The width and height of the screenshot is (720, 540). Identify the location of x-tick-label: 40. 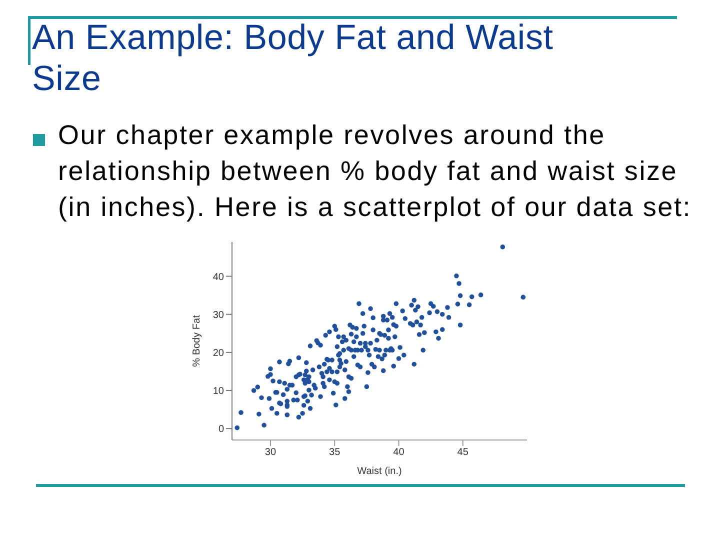
(399, 452).